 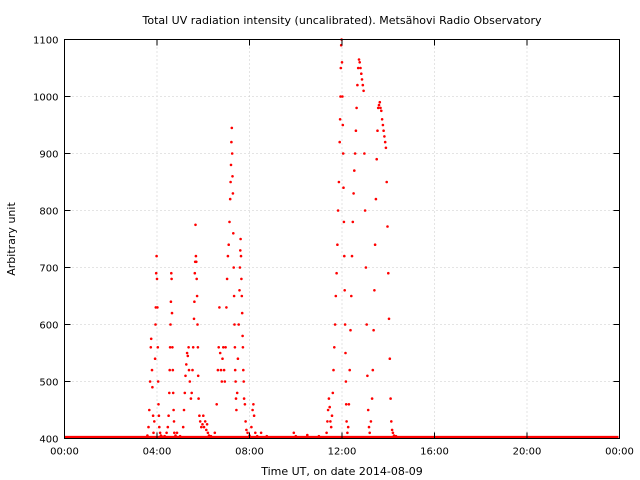 I want to click on y-tick-label: 700, so click(x=48, y=269).